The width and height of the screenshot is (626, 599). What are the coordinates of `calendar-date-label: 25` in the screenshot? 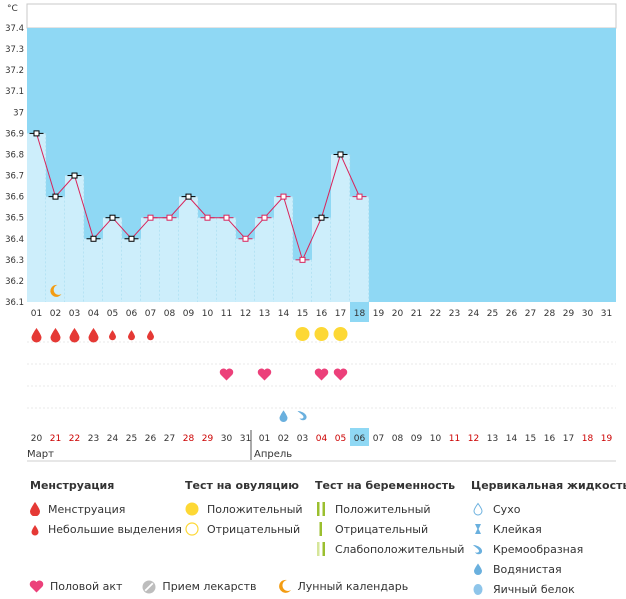 It's located at (131, 439).